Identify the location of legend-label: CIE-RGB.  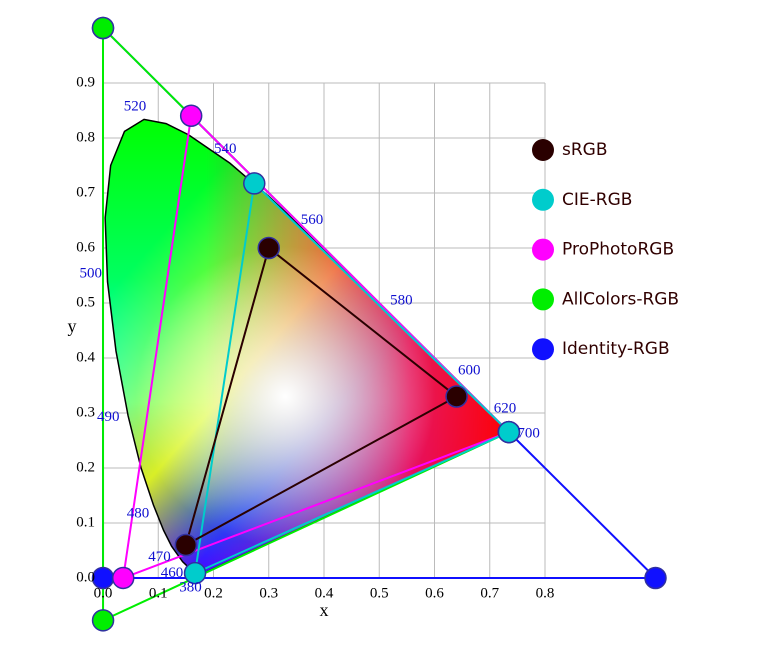
(597, 200).